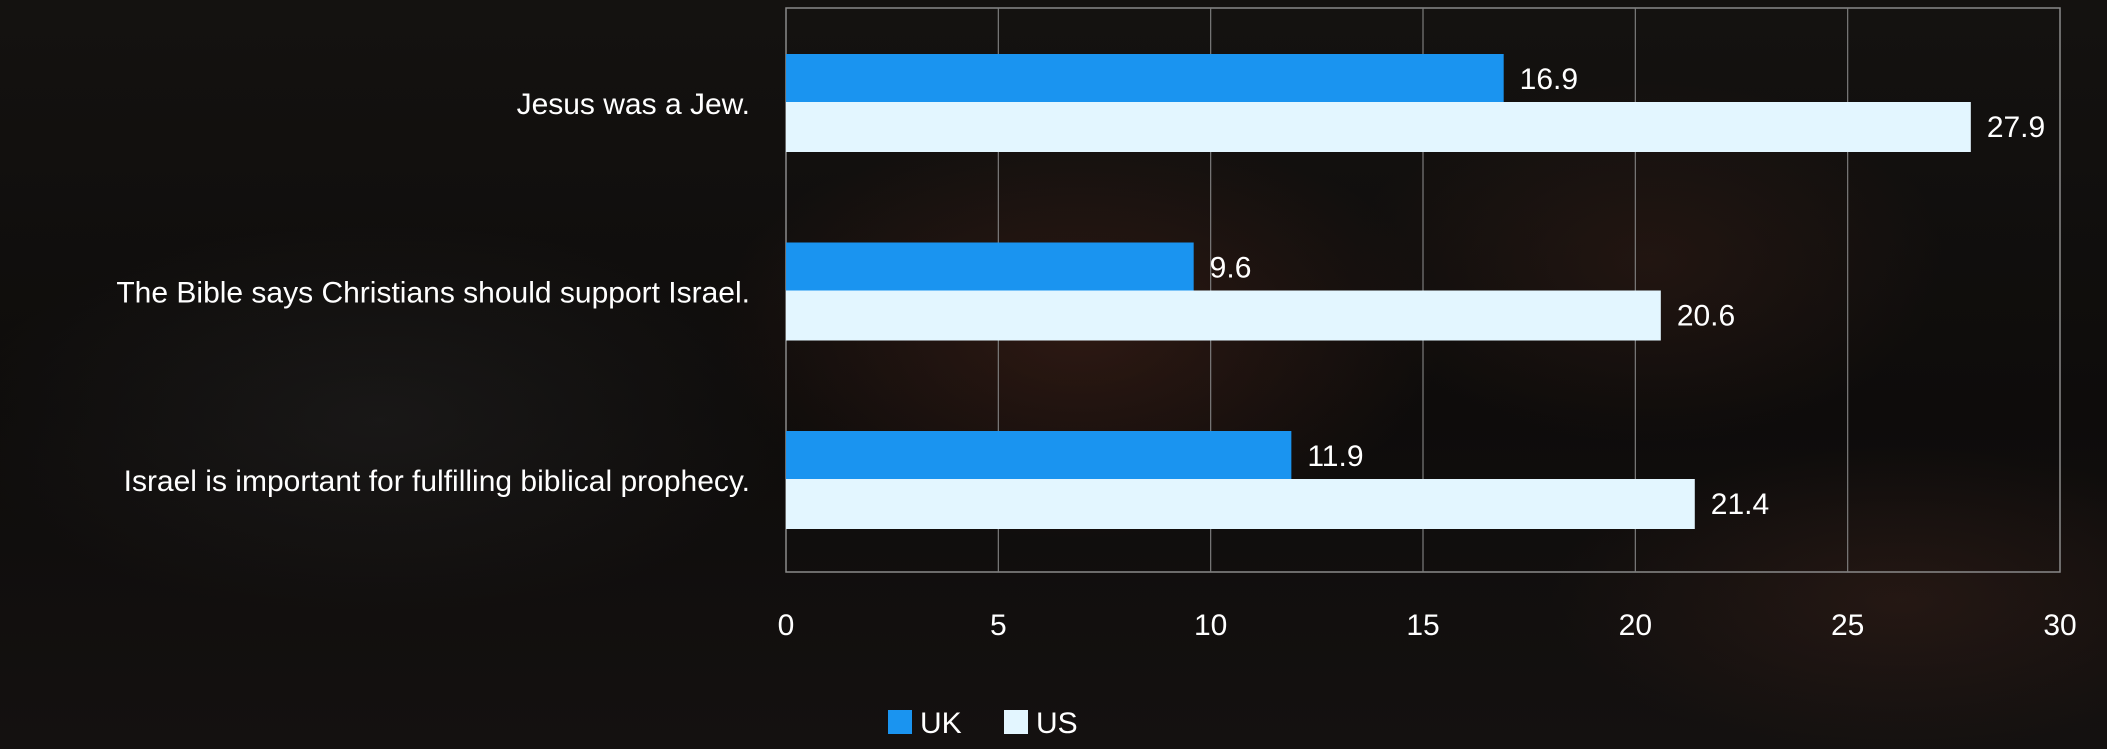 The width and height of the screenshot is (2107, 749). I want to click on data-label: 9.6, so click(1231, 268).